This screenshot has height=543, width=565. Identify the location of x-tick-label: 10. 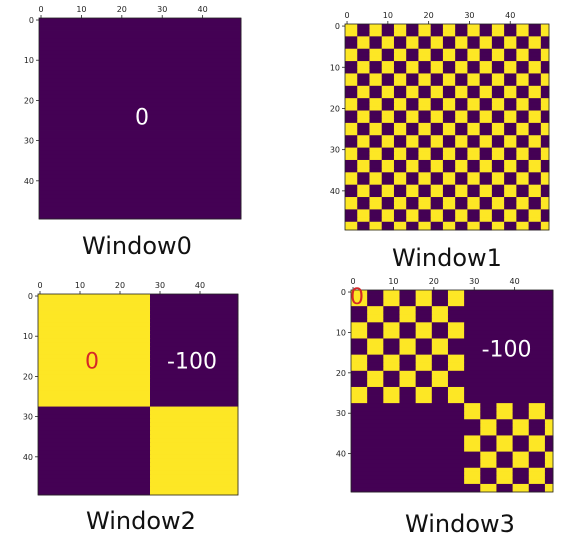
(393, 281).